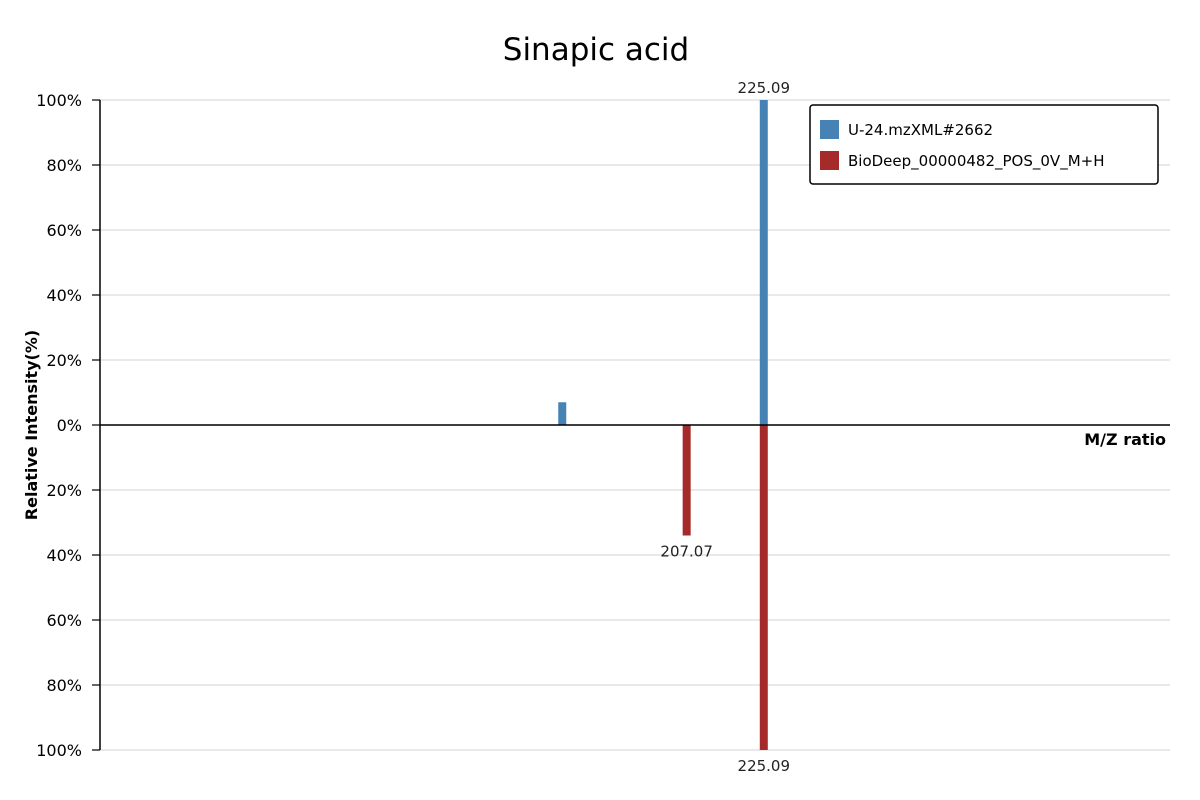 The image size is (1200, 800). I want to click on peak-bars, so click(663, 425).